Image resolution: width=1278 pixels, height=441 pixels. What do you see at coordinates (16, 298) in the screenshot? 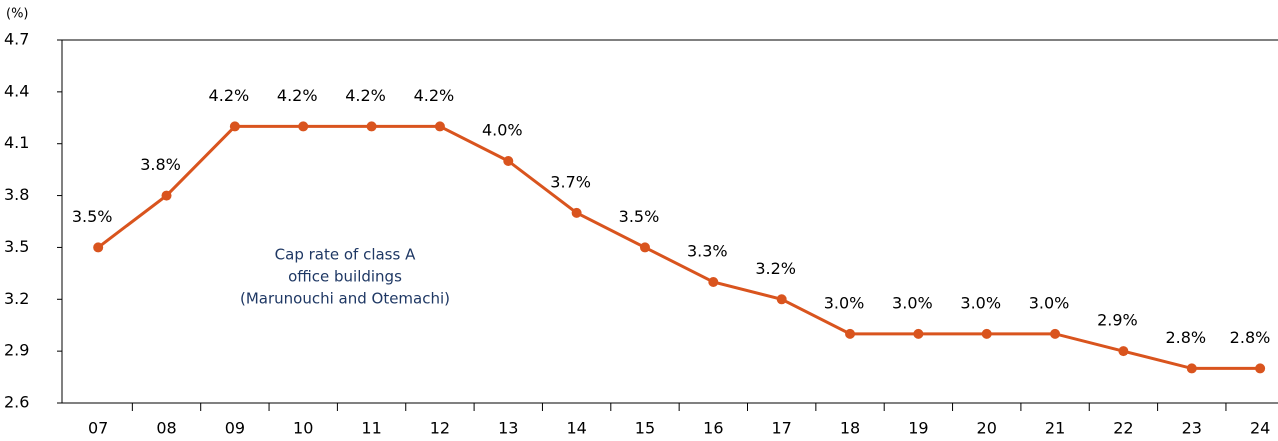
I see `y-tick-label: 3.2` at bounding box center [16, 298].